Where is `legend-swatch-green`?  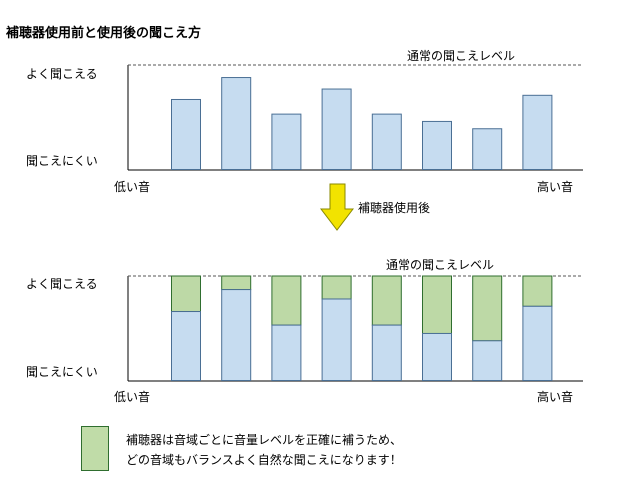 legend-swatch-green is located at coordinates (95, 448).